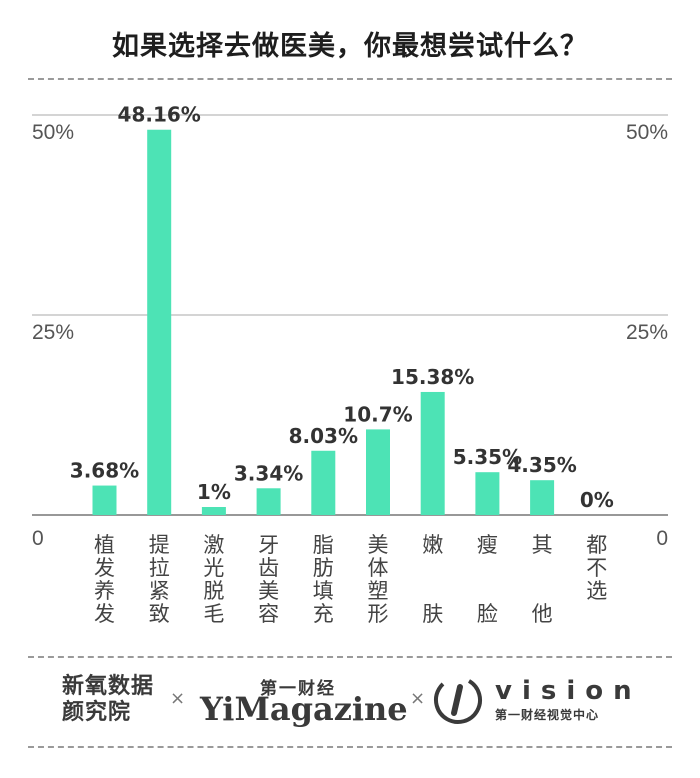  I want to click on x-category-label: 激光脱毛, so click(213, 579).